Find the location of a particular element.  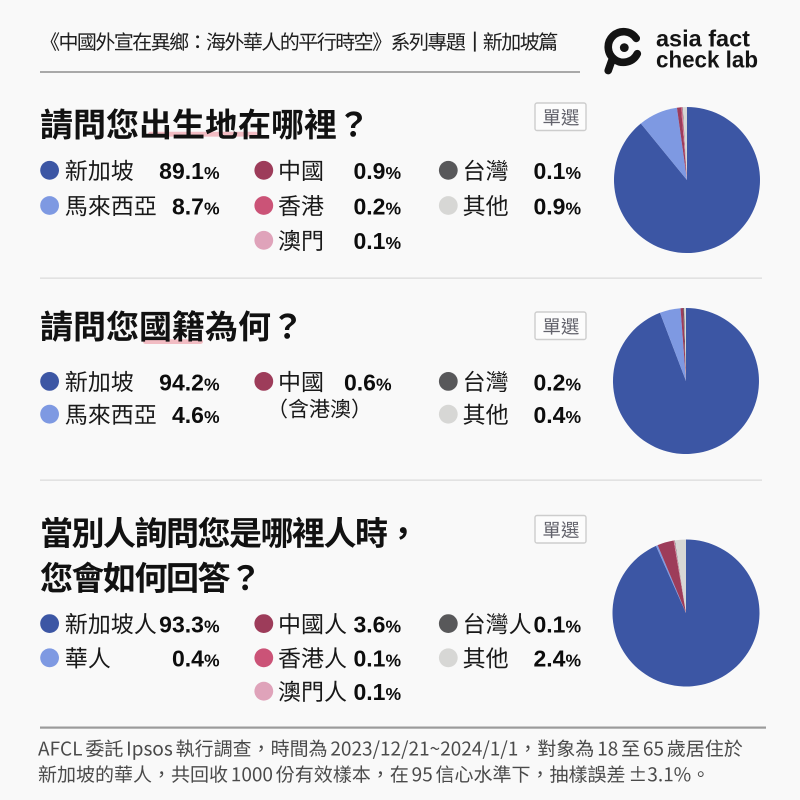

svg-text: 93.3% is located at coordinates (189, 625).